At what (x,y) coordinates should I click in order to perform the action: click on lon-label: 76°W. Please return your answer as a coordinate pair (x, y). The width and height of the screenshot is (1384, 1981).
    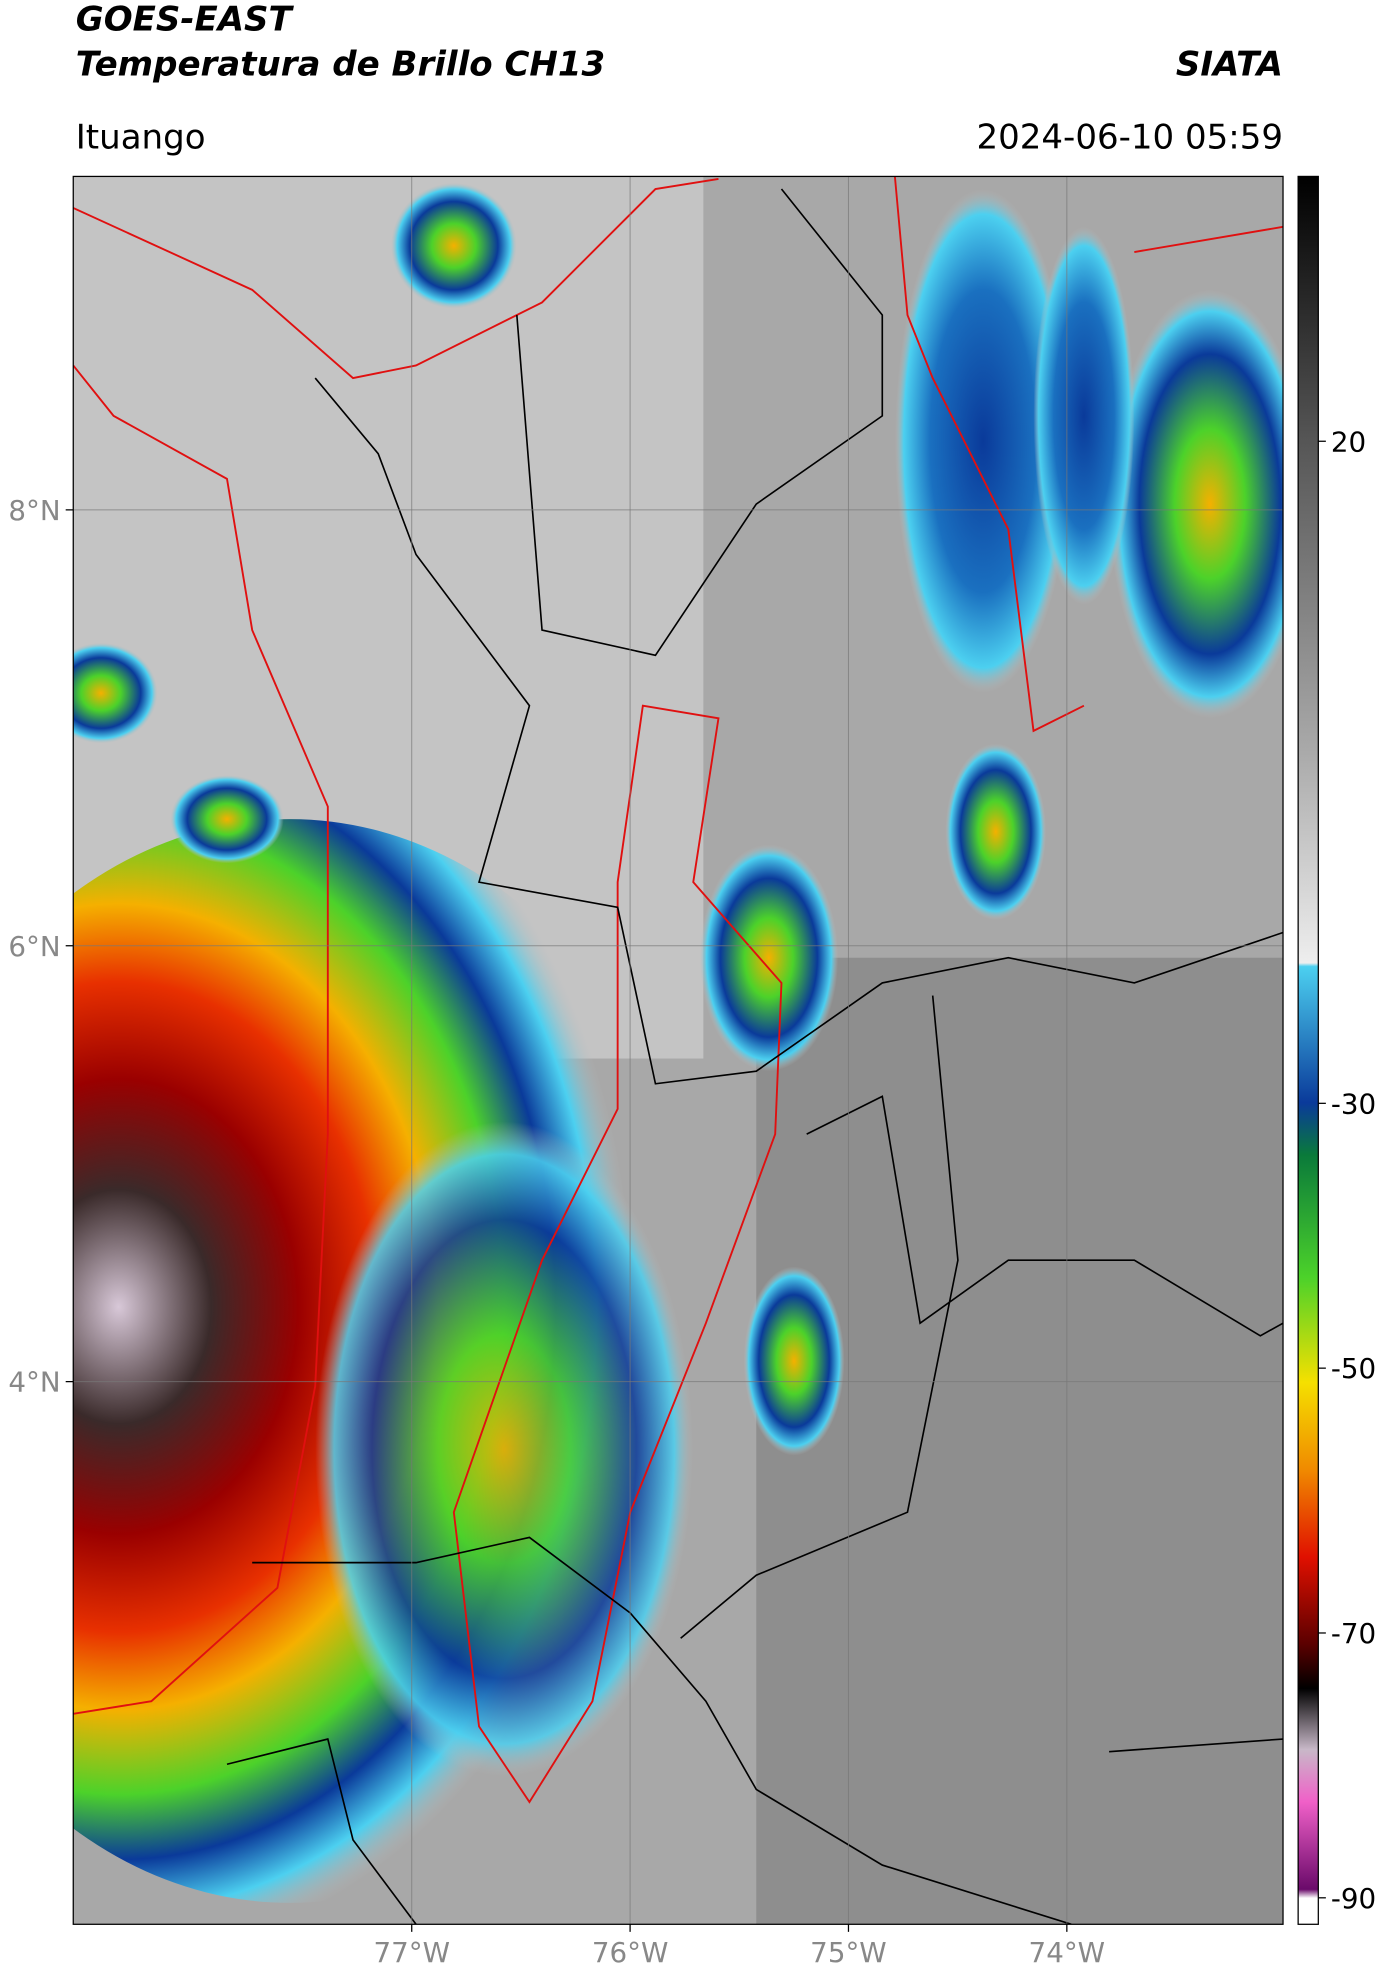
    Looking at the image, I should click on (630, 1952).